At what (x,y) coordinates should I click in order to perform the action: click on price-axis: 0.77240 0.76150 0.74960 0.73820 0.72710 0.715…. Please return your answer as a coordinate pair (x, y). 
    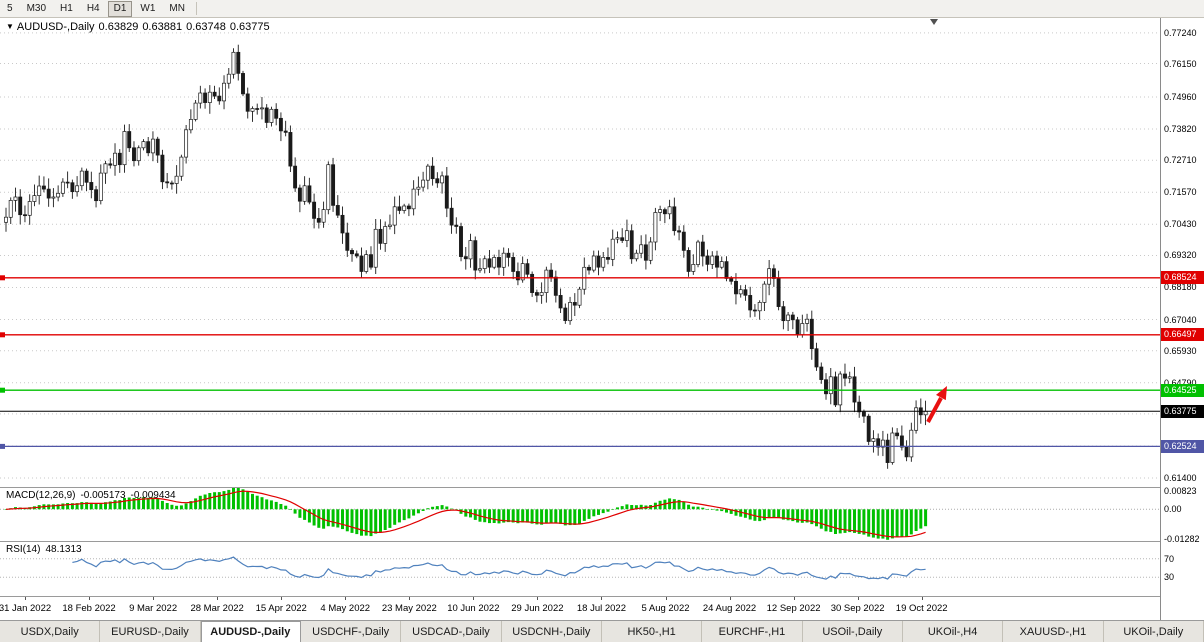
    Looking at the image, I should click on (1182, 319).